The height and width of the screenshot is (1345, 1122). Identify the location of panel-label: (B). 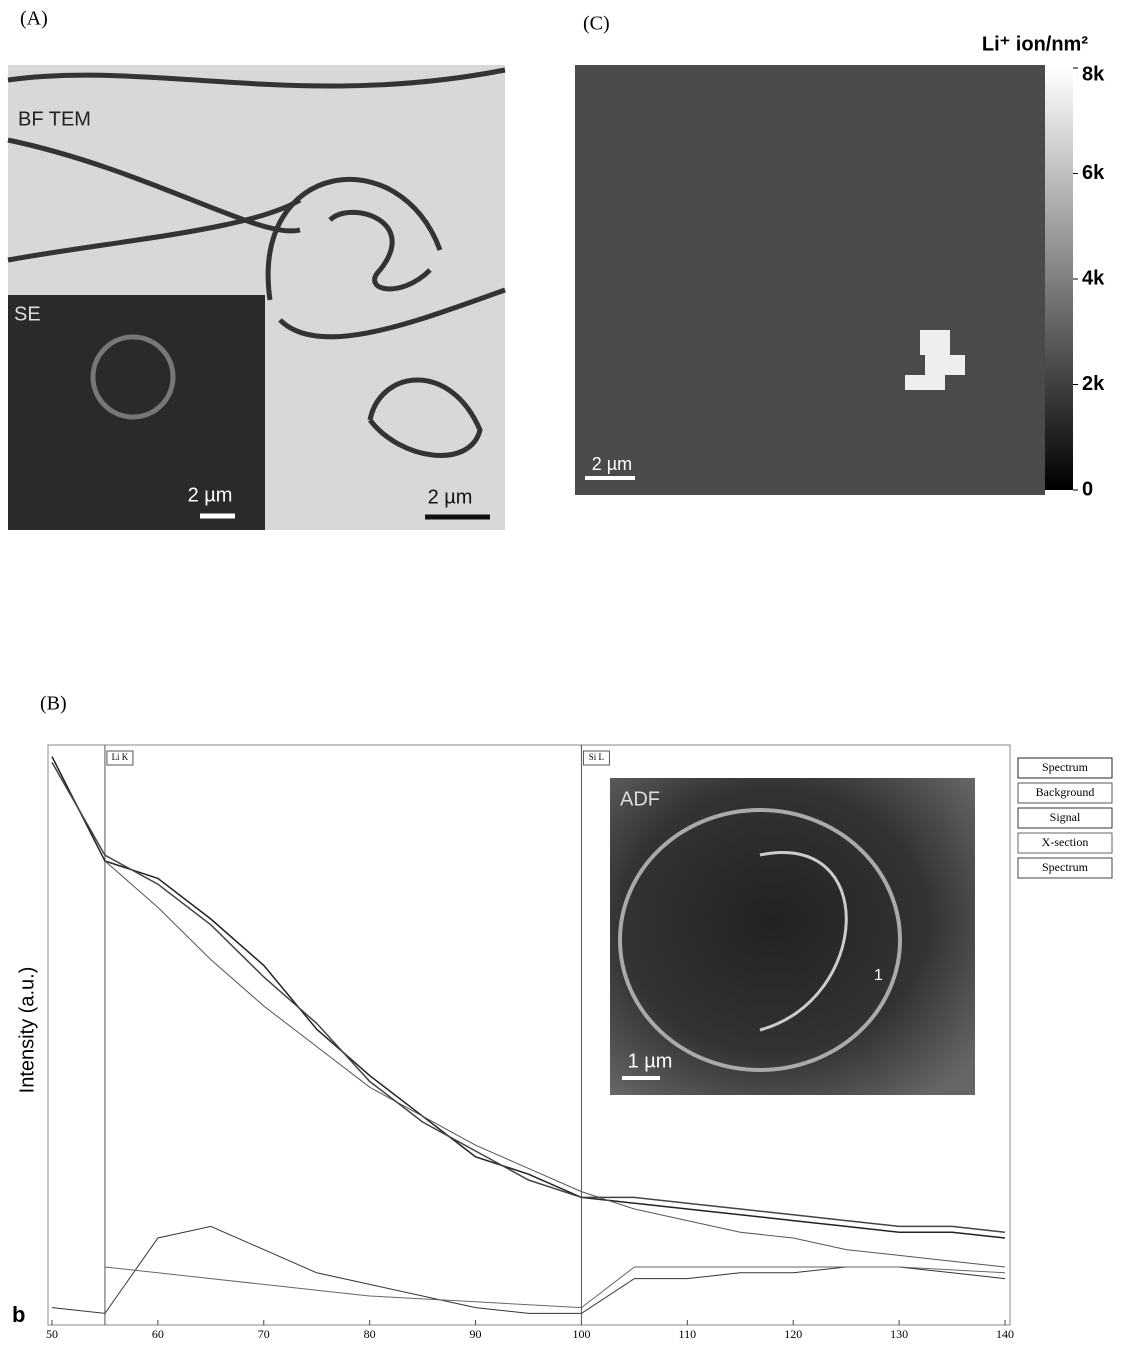
(53, 704).